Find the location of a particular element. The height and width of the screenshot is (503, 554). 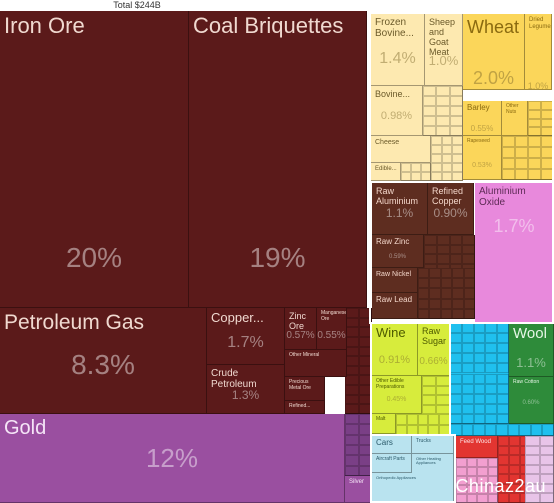

tile-label: Raw Zinc is located at coordinates (393, 241).